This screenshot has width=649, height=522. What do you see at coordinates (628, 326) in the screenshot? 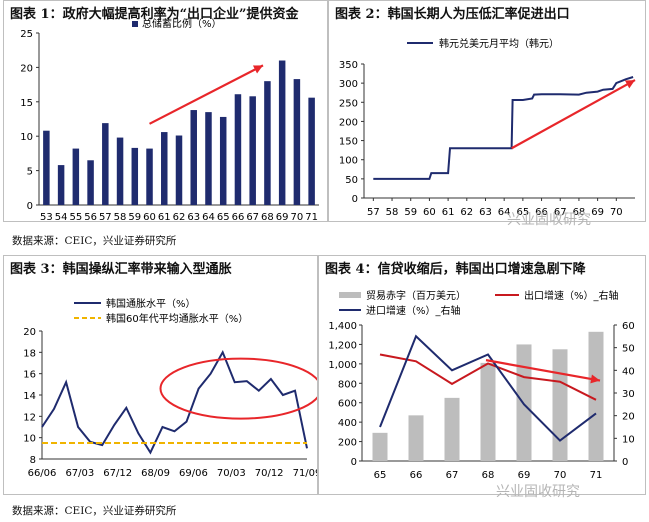
I see `y2-tick-label: 60` at bounding box center [628, 326].